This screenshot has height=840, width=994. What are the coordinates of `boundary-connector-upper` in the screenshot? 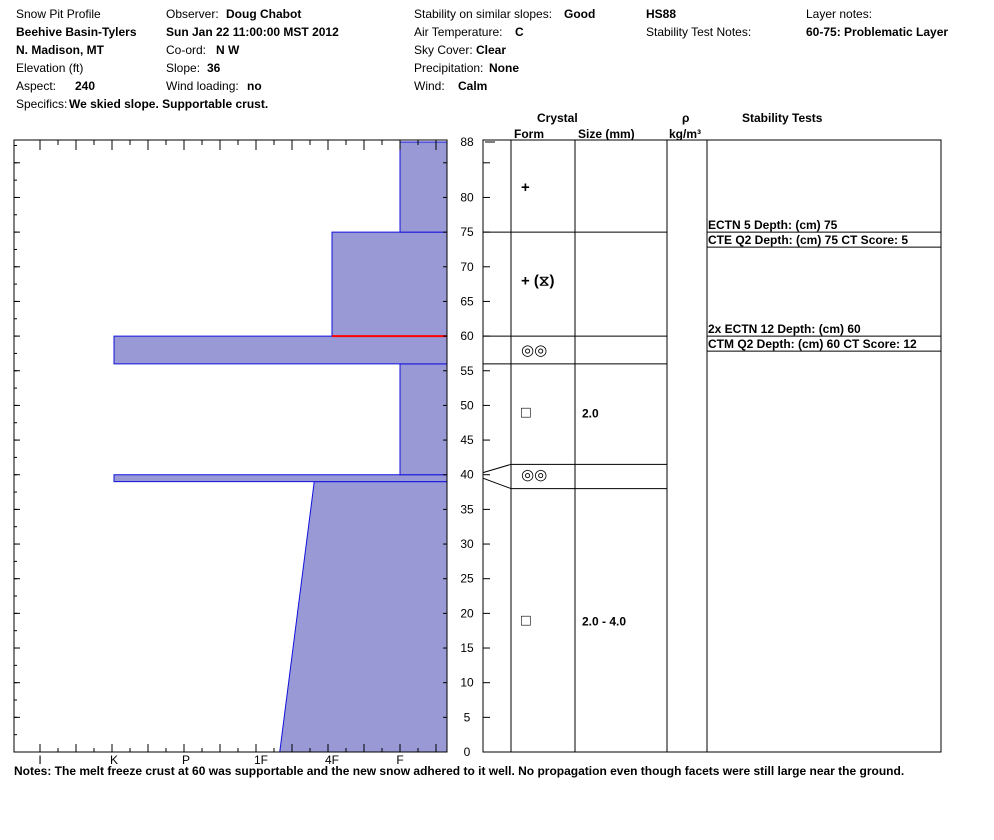 It's located at (497, 468).